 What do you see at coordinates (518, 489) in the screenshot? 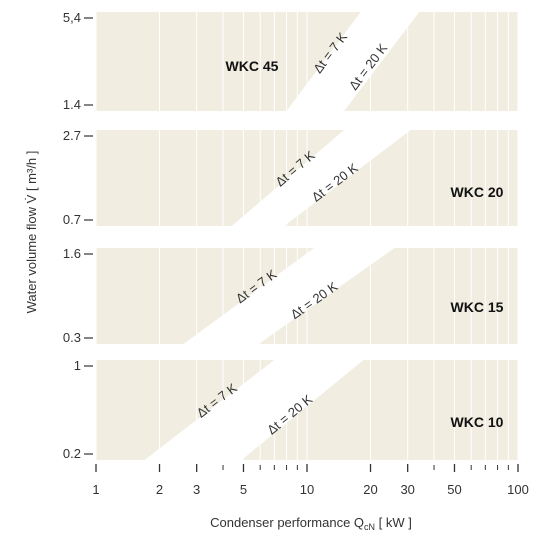
I see `x-tick-label: 100` at bounding box center [518, 489].